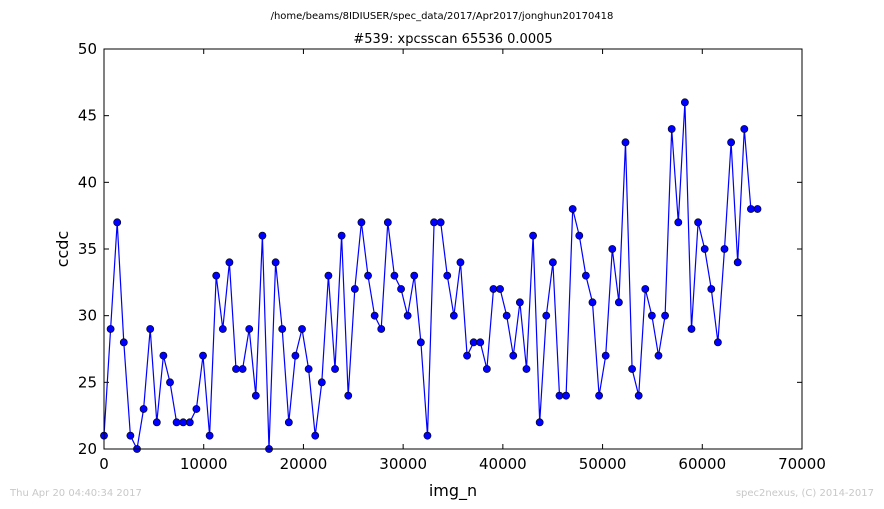 This screenshot has width=884, height=509. What do you see at coordinates (87, 449) in the screenshot?
I see `y-tick-label: 20` at bounding box center [87, 449].